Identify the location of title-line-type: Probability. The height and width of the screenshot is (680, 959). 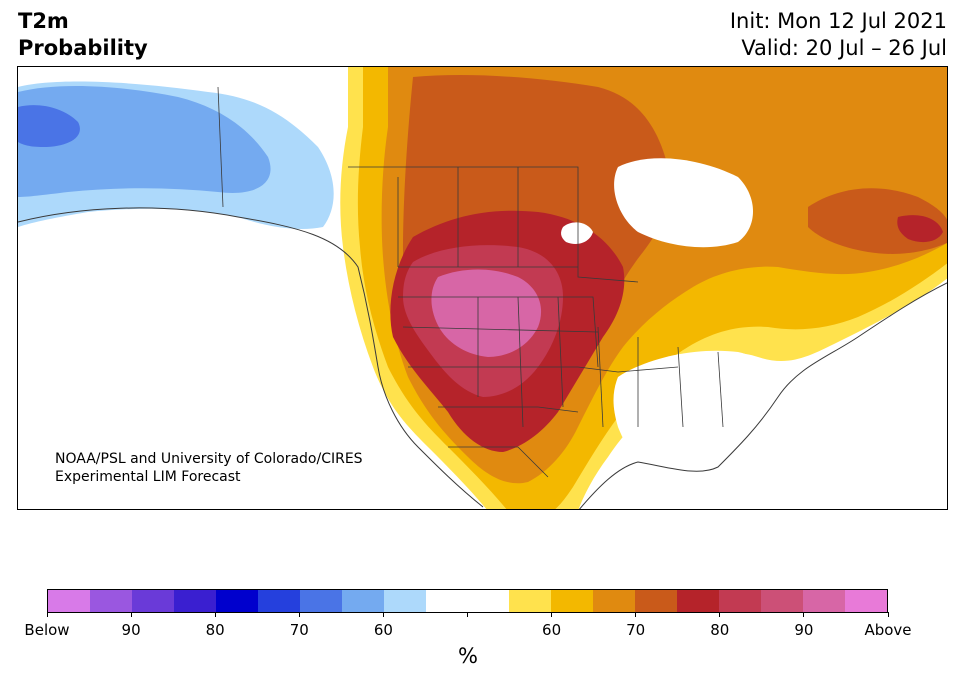
(83, 48).